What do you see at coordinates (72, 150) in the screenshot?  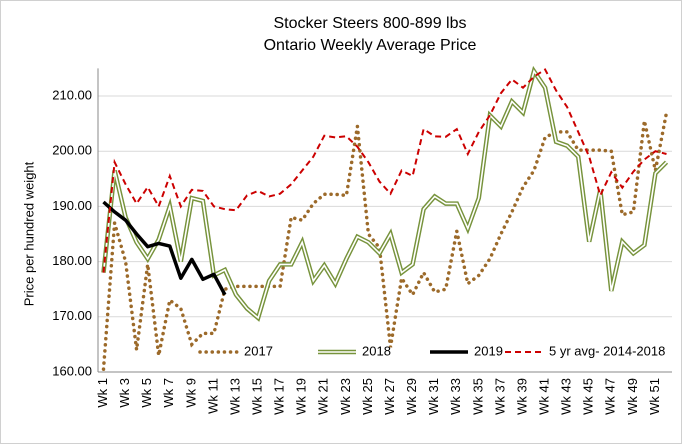 I see `y-tick-label: 200.00` at bounding box center [72, 150].